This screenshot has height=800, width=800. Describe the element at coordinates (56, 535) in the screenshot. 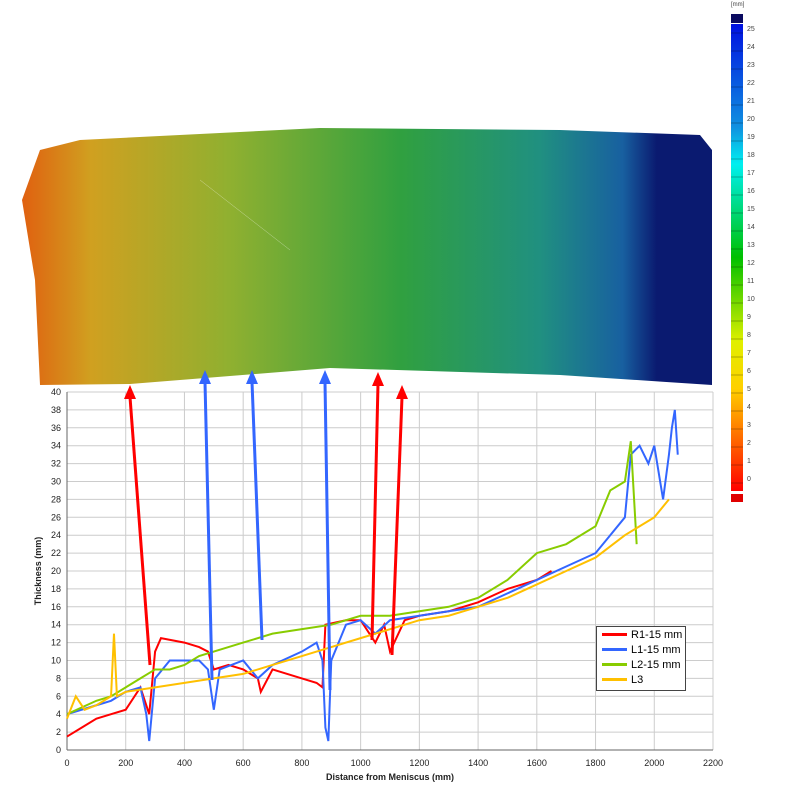

I see `y-tick-label: 24` at that location.